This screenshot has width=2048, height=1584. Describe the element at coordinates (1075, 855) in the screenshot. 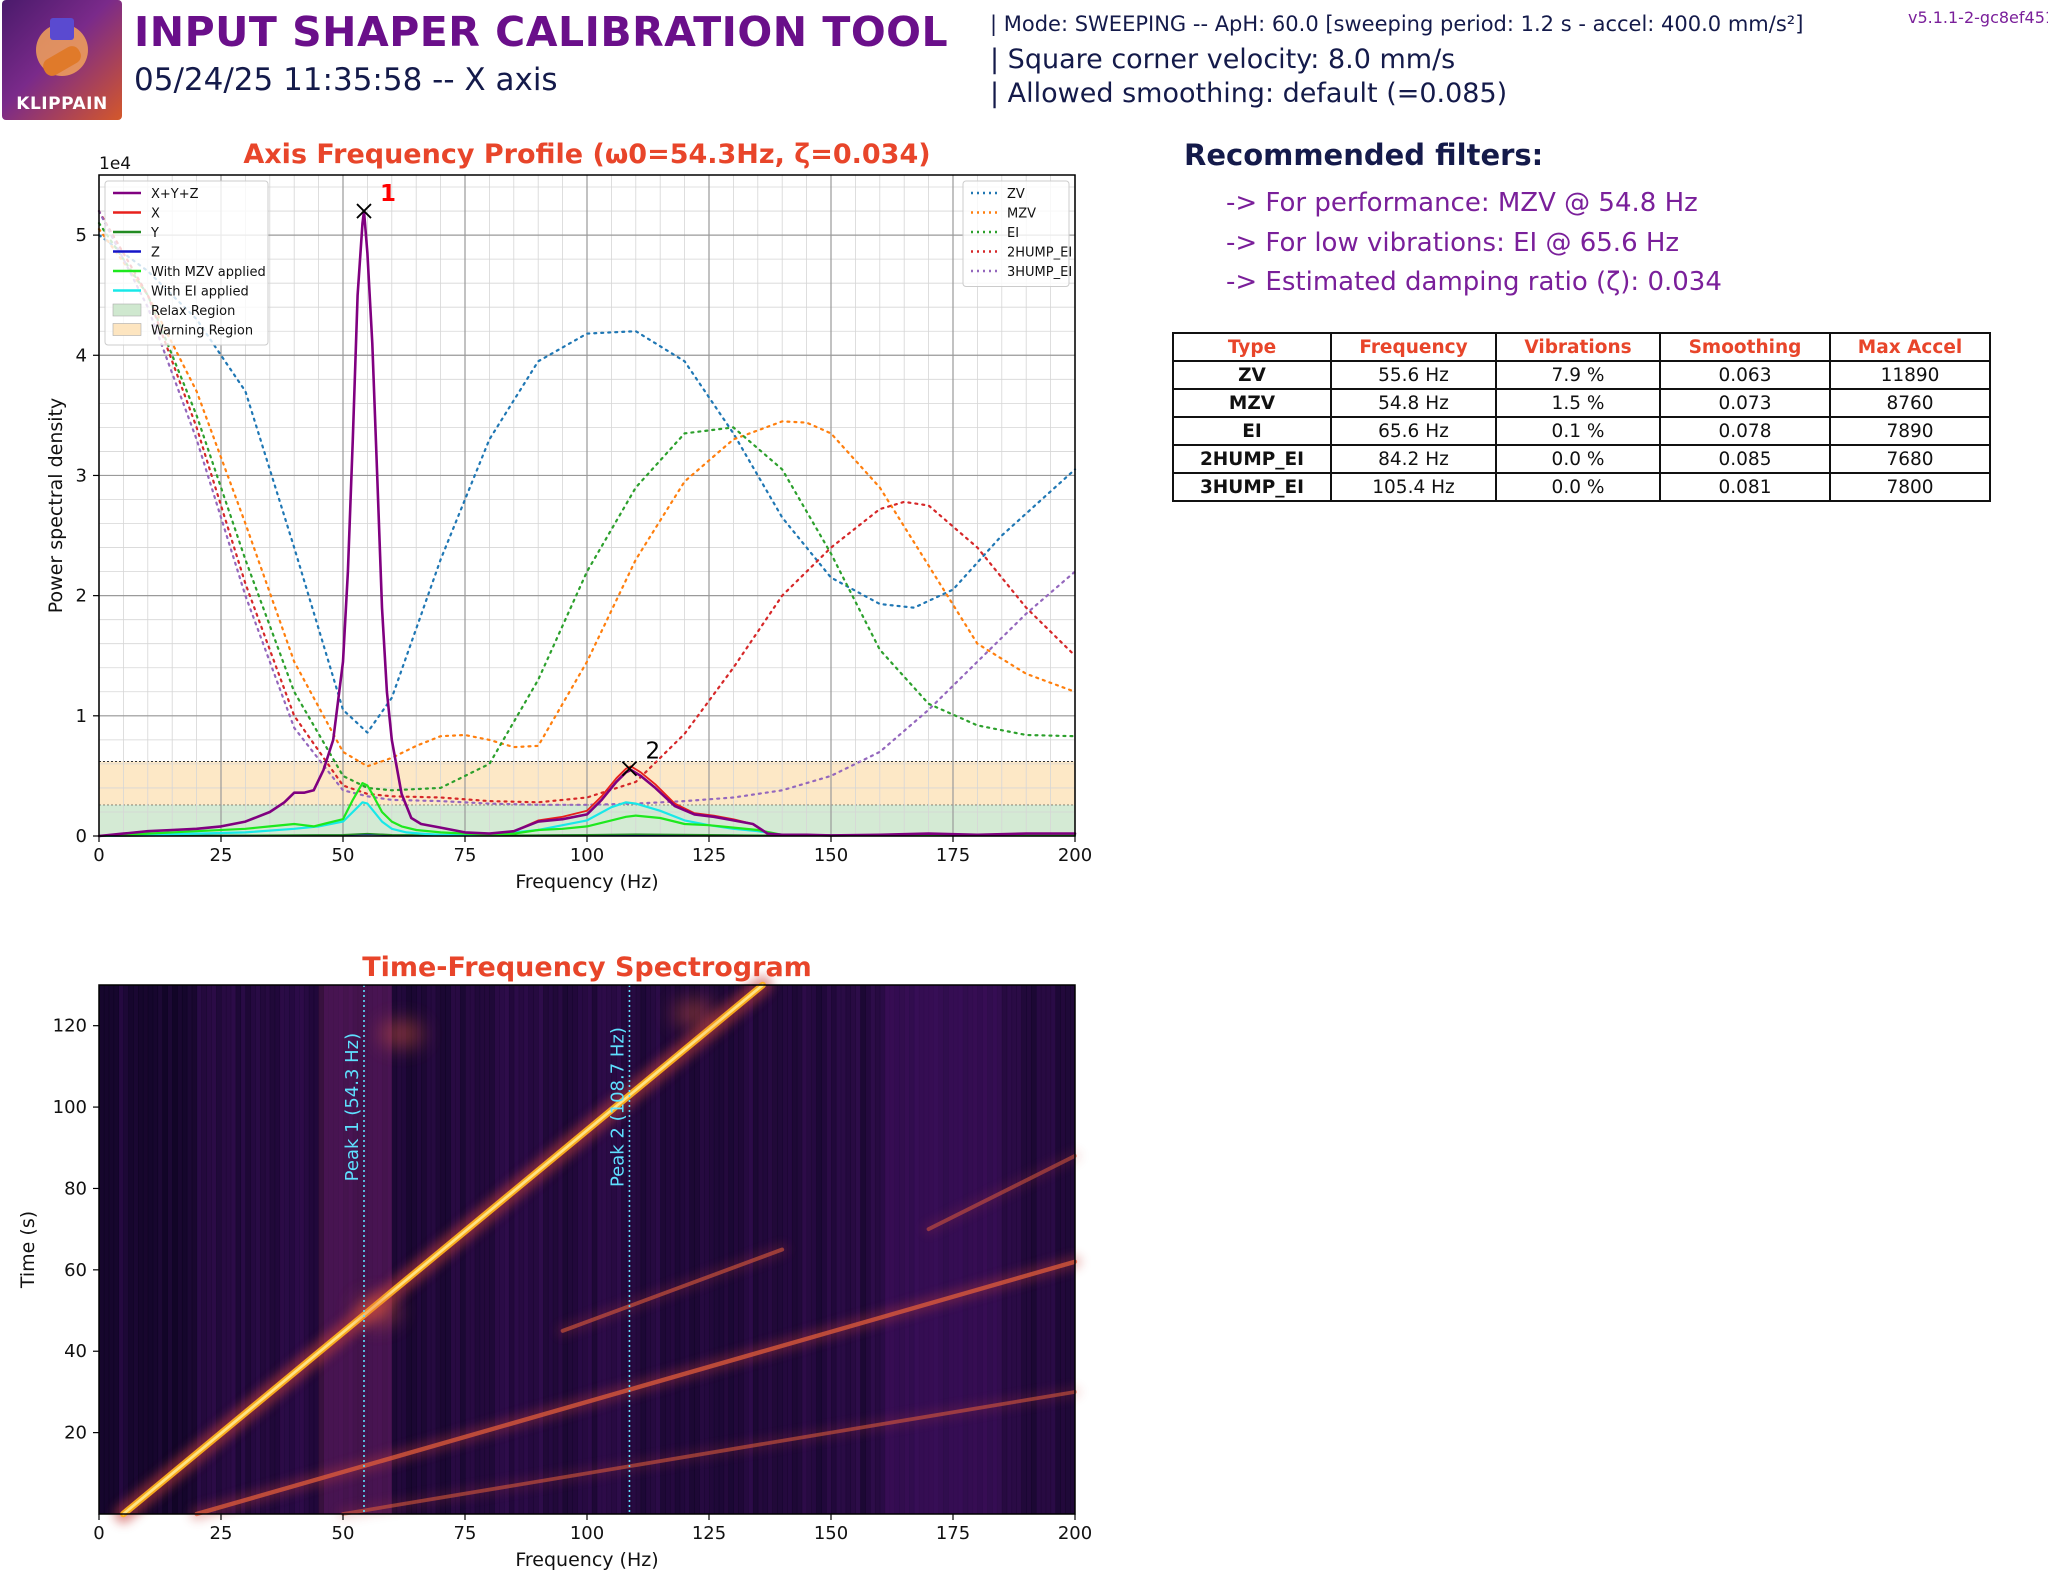

I see `x-tick-label: 200` at that location.